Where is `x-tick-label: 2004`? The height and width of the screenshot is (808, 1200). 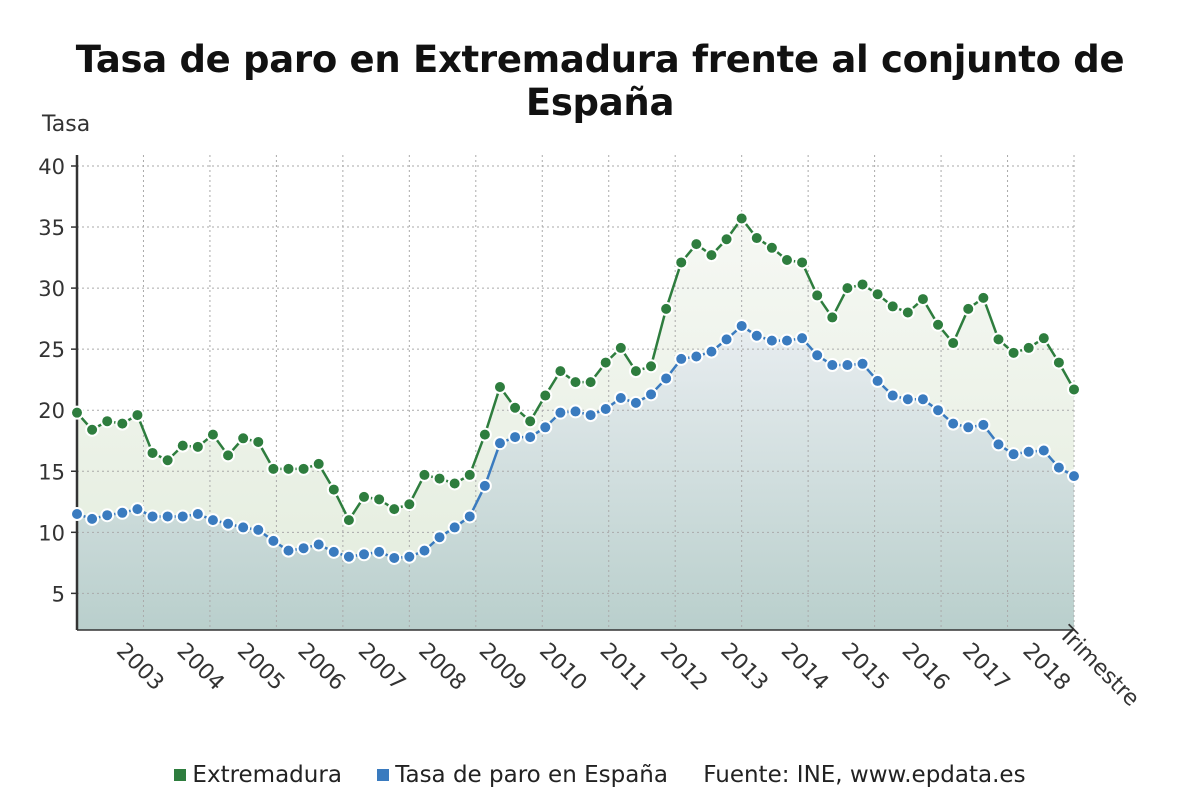
x-tick-label: 2004 is located at coordinates (200, 667).